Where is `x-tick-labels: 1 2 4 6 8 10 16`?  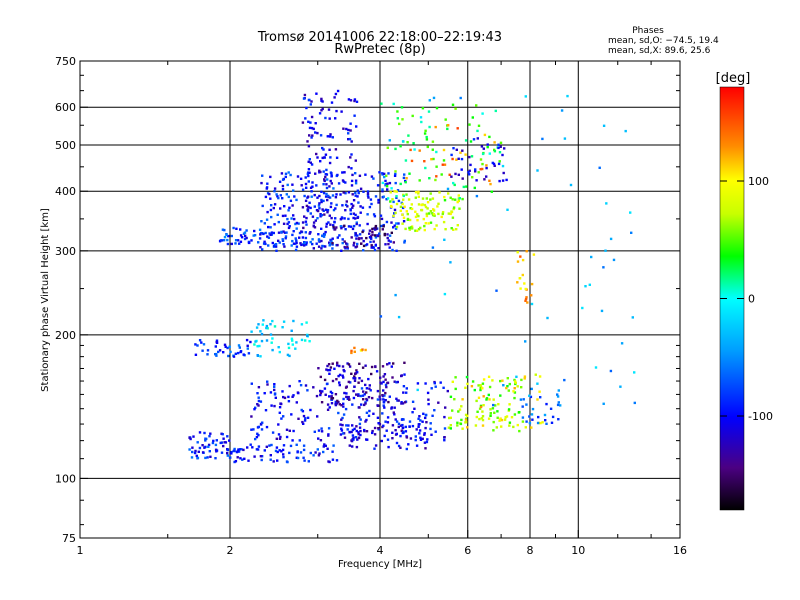 x-tick-labels: 1 2 4 6 8 10 16 is located at coordinates (382, 550).